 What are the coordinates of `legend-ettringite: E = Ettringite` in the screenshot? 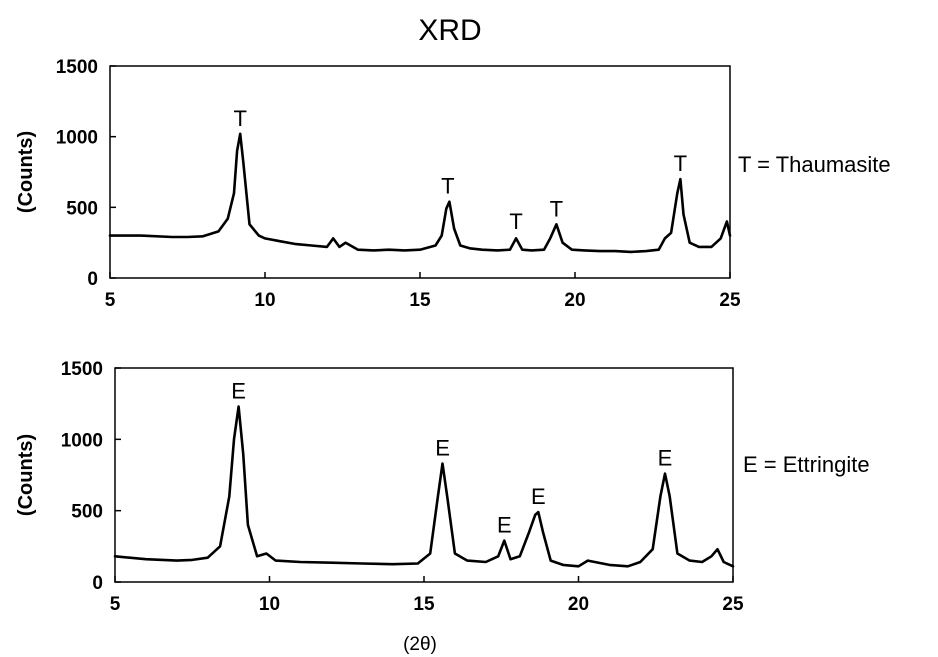 It's located at (806, 464).